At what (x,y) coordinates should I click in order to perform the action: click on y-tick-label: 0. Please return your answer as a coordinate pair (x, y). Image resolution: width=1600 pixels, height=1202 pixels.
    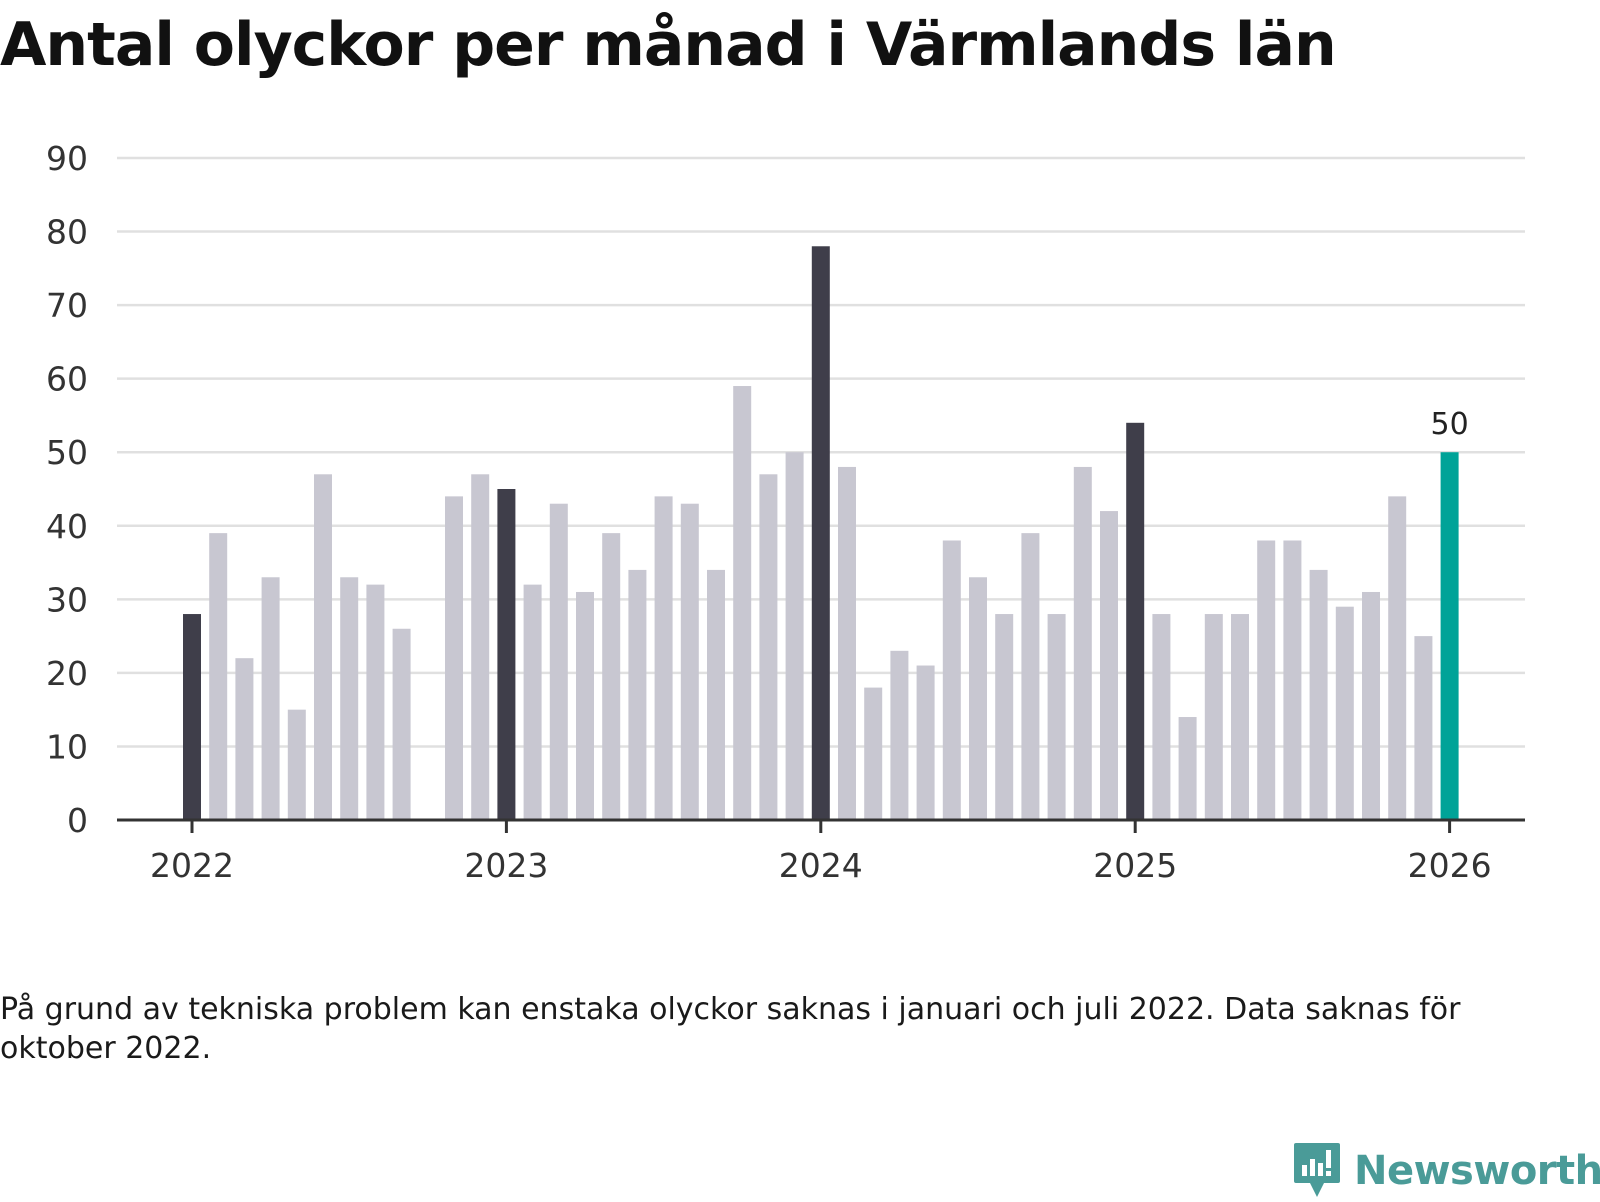
    Looking at the image, I should click on (77, 820).